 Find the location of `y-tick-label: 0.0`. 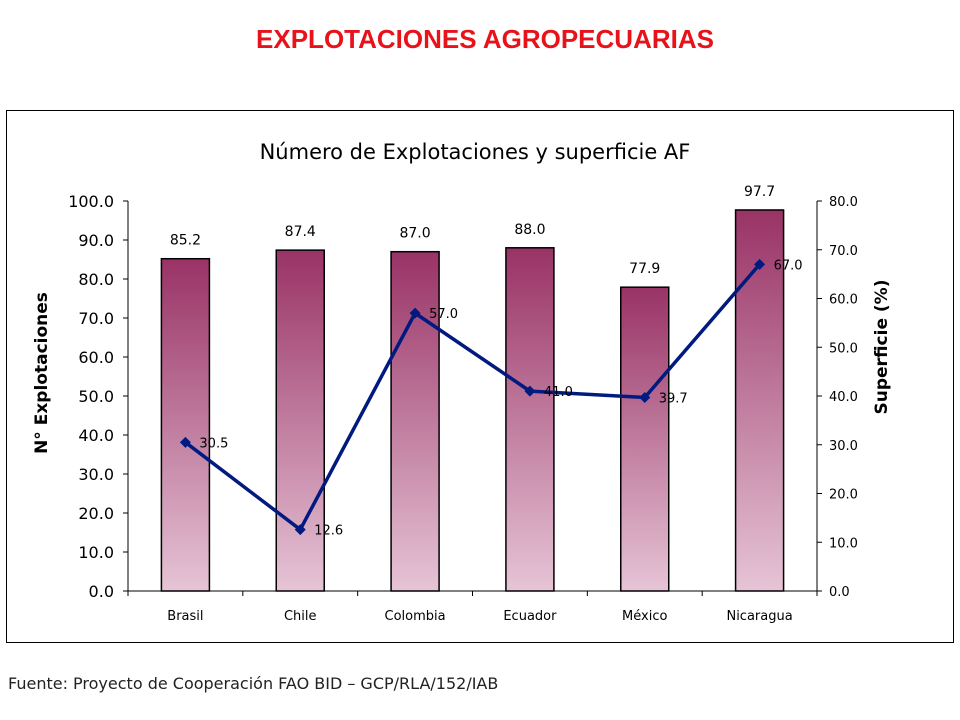

y-tick-label: 0.0 is located at coordinates (101, 591).